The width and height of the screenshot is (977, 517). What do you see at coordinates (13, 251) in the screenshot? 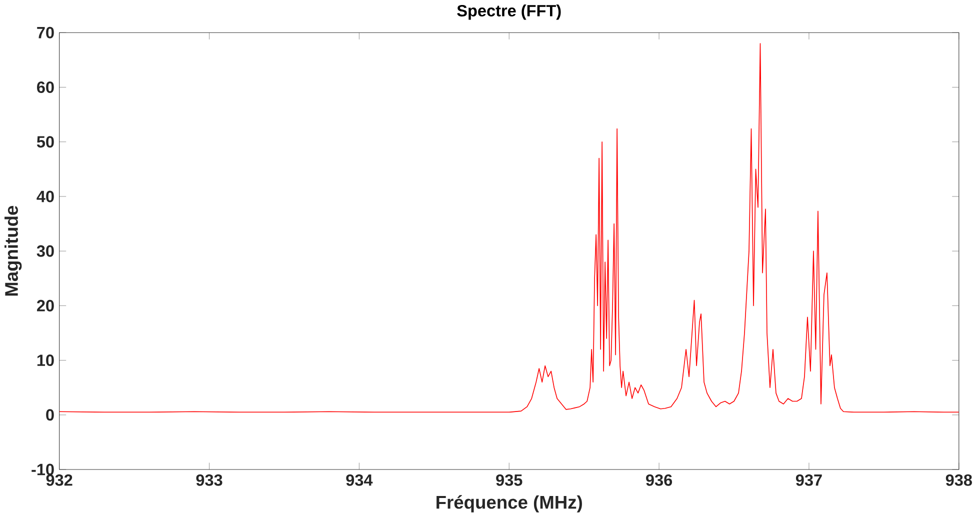
I see `y-axis-title: Magnitude` at bounding box center [13, 251].